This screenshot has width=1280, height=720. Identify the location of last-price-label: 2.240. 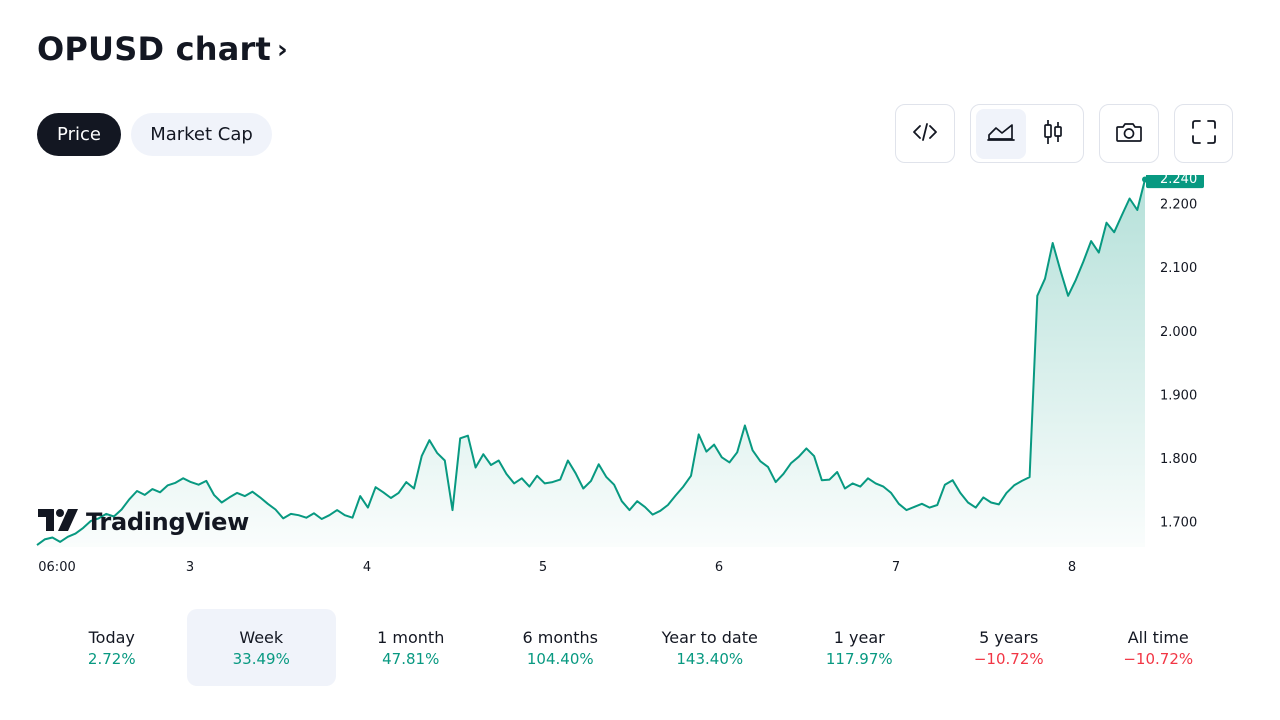
(1178, 181).